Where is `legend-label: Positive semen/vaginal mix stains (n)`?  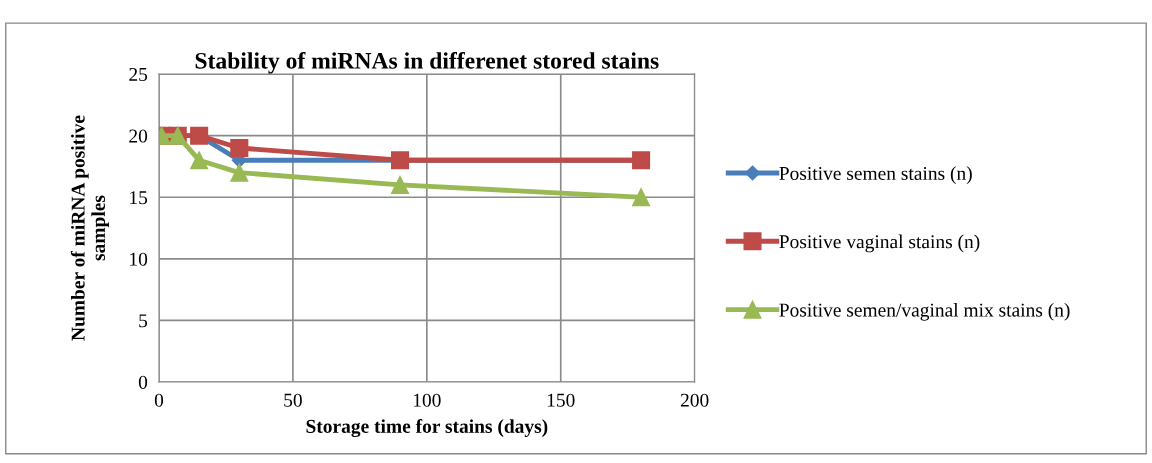
legend-label: Positive semen/vaginal mix stains (n) is located at coordinates (924, 311).